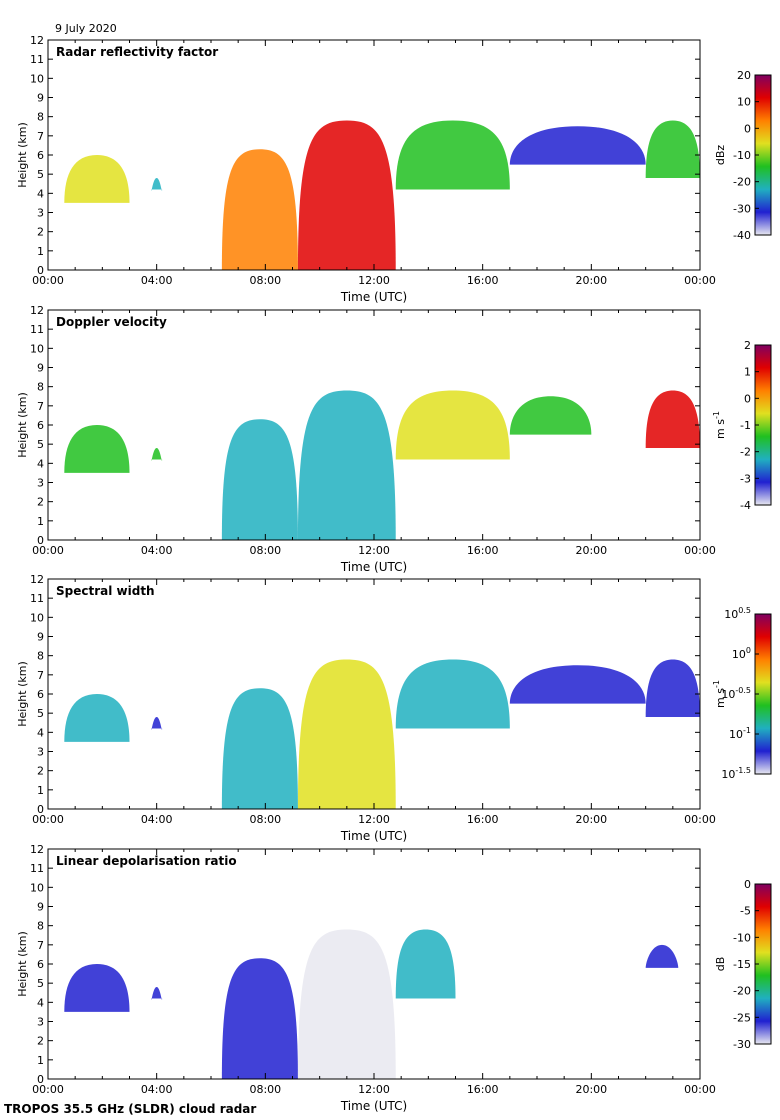 The width and height of the screenshot is (780, 1120). What do you see at coordinates (747, 345) in the screenshot?
I see `colorbar-tick-label: 2` at bounding box center [747, 345].